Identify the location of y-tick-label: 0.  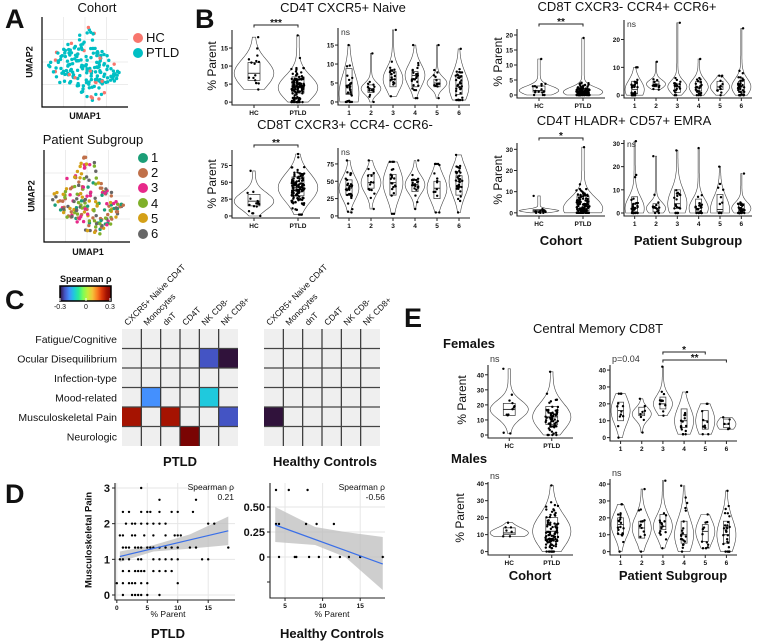
(332, 216).